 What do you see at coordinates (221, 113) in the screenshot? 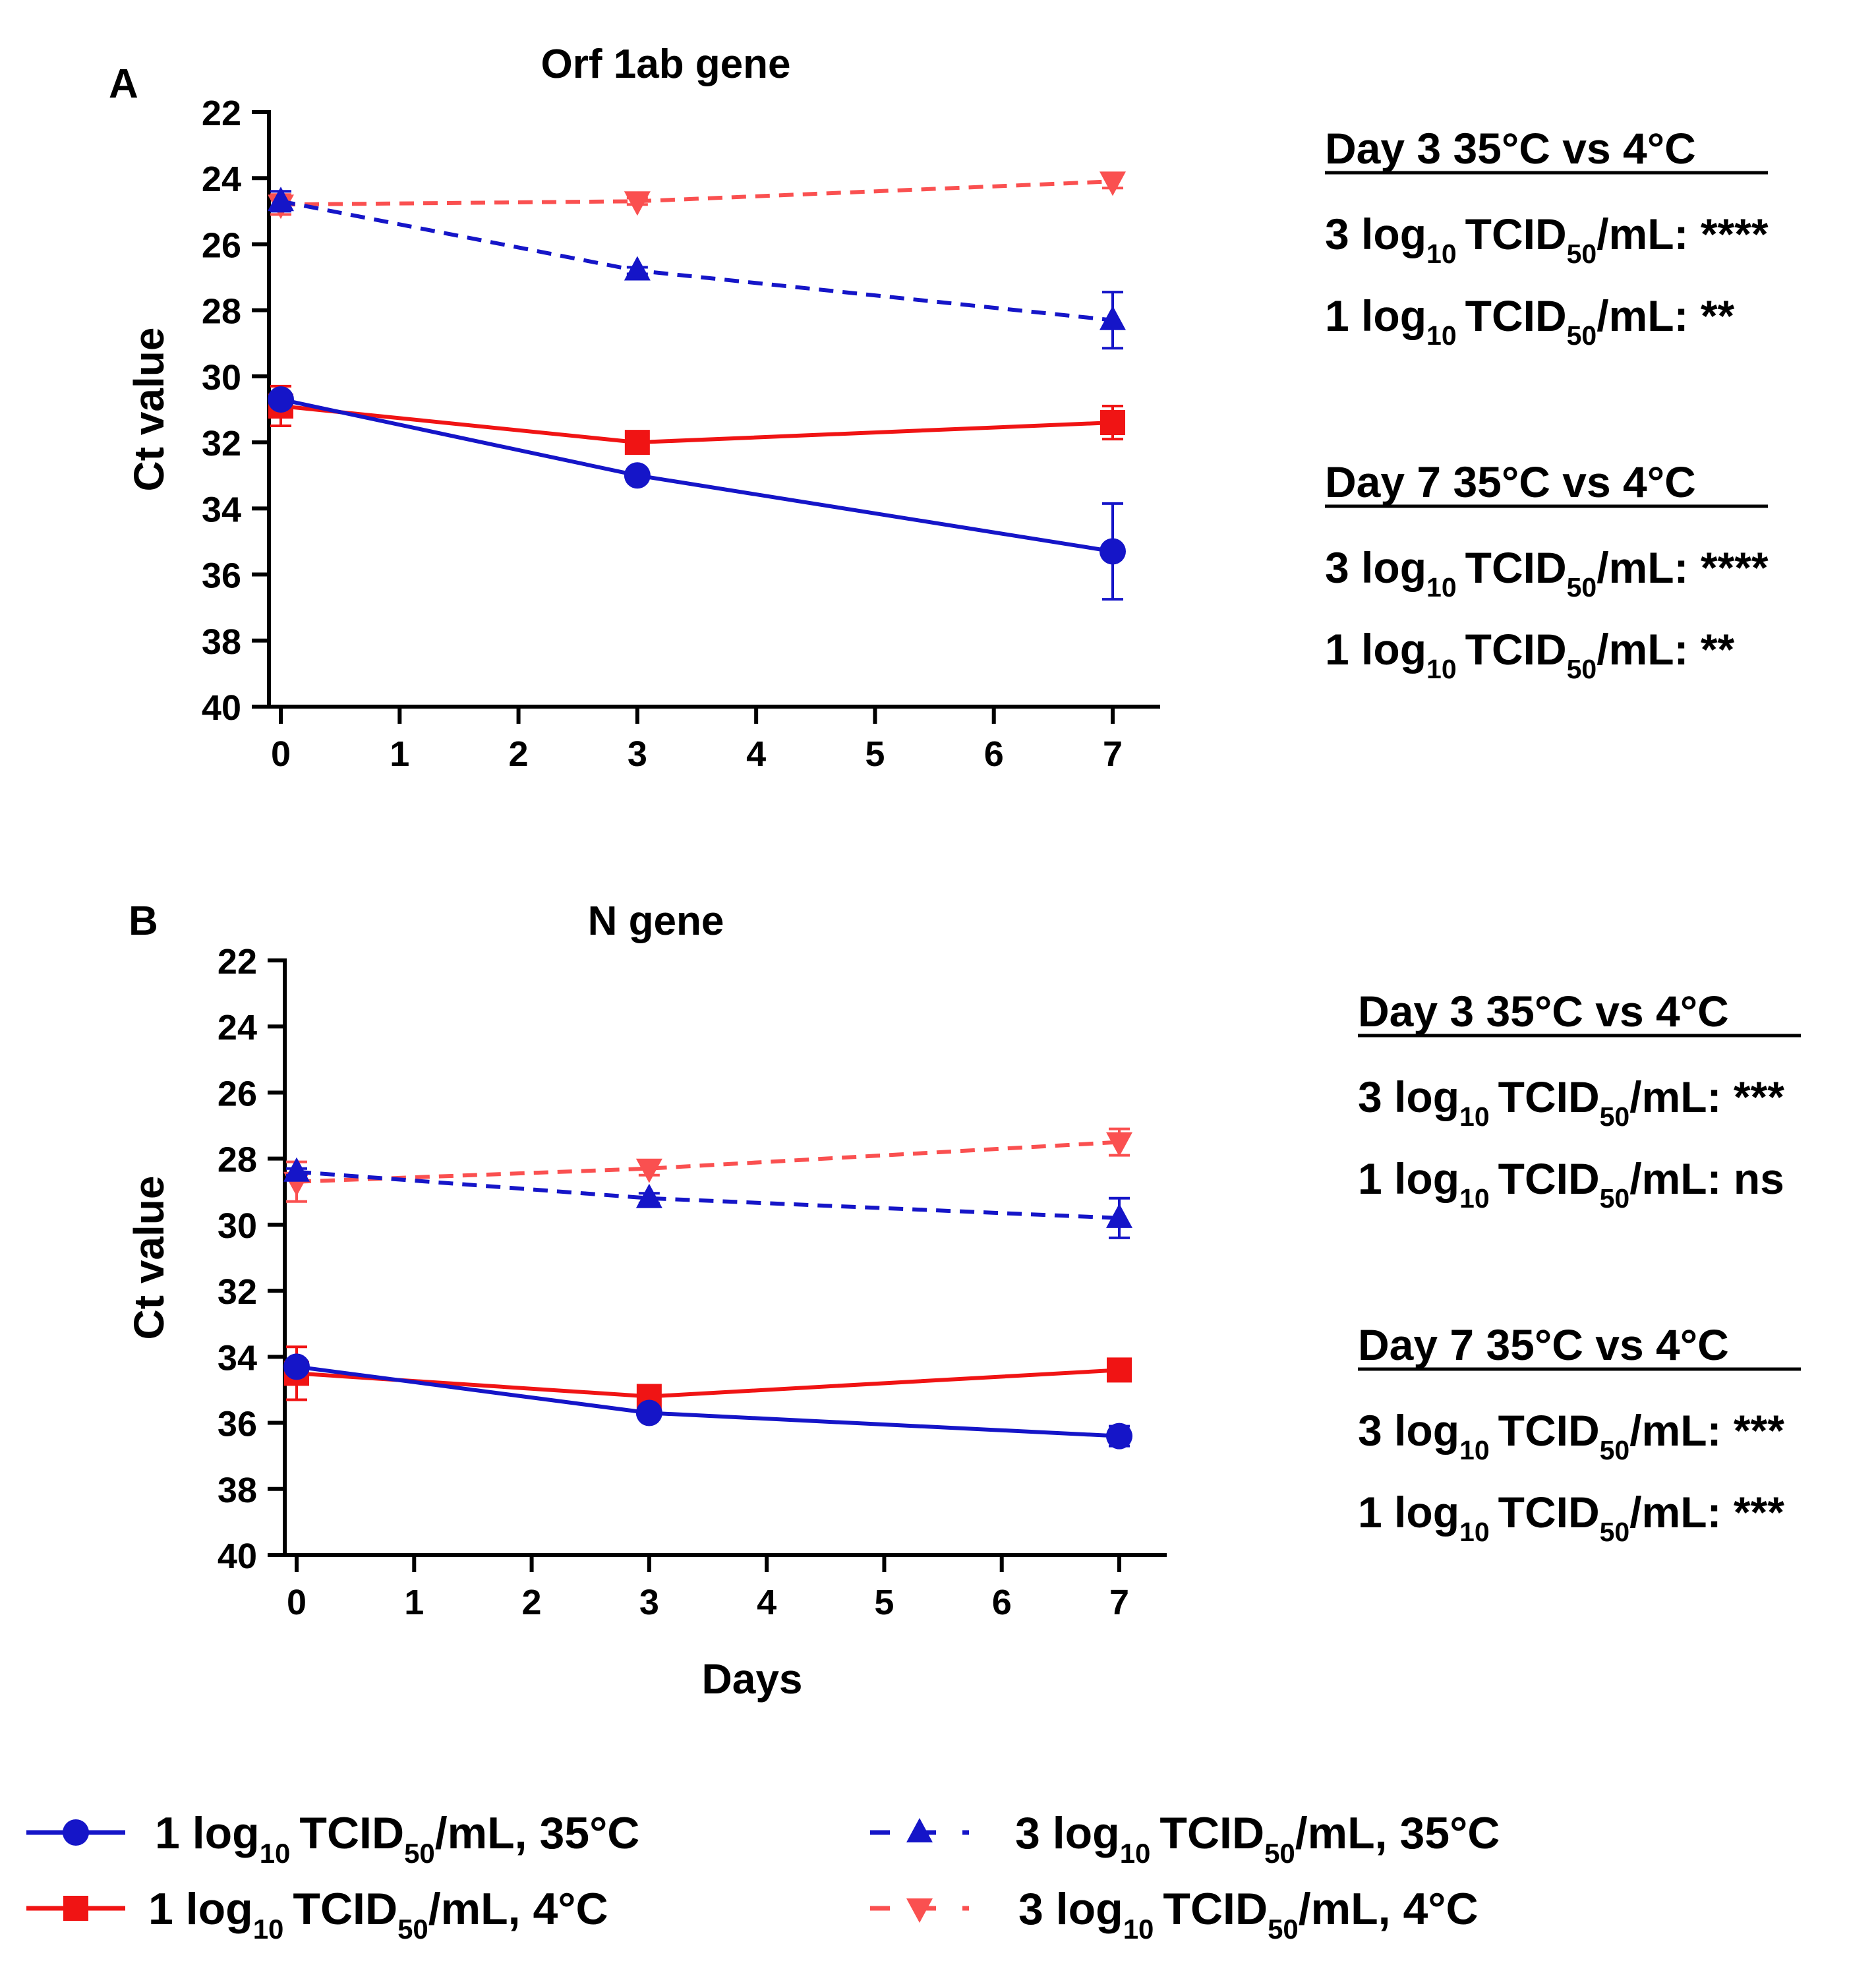
I see `y-tick-label: 22` at bounding box center [221, 113].